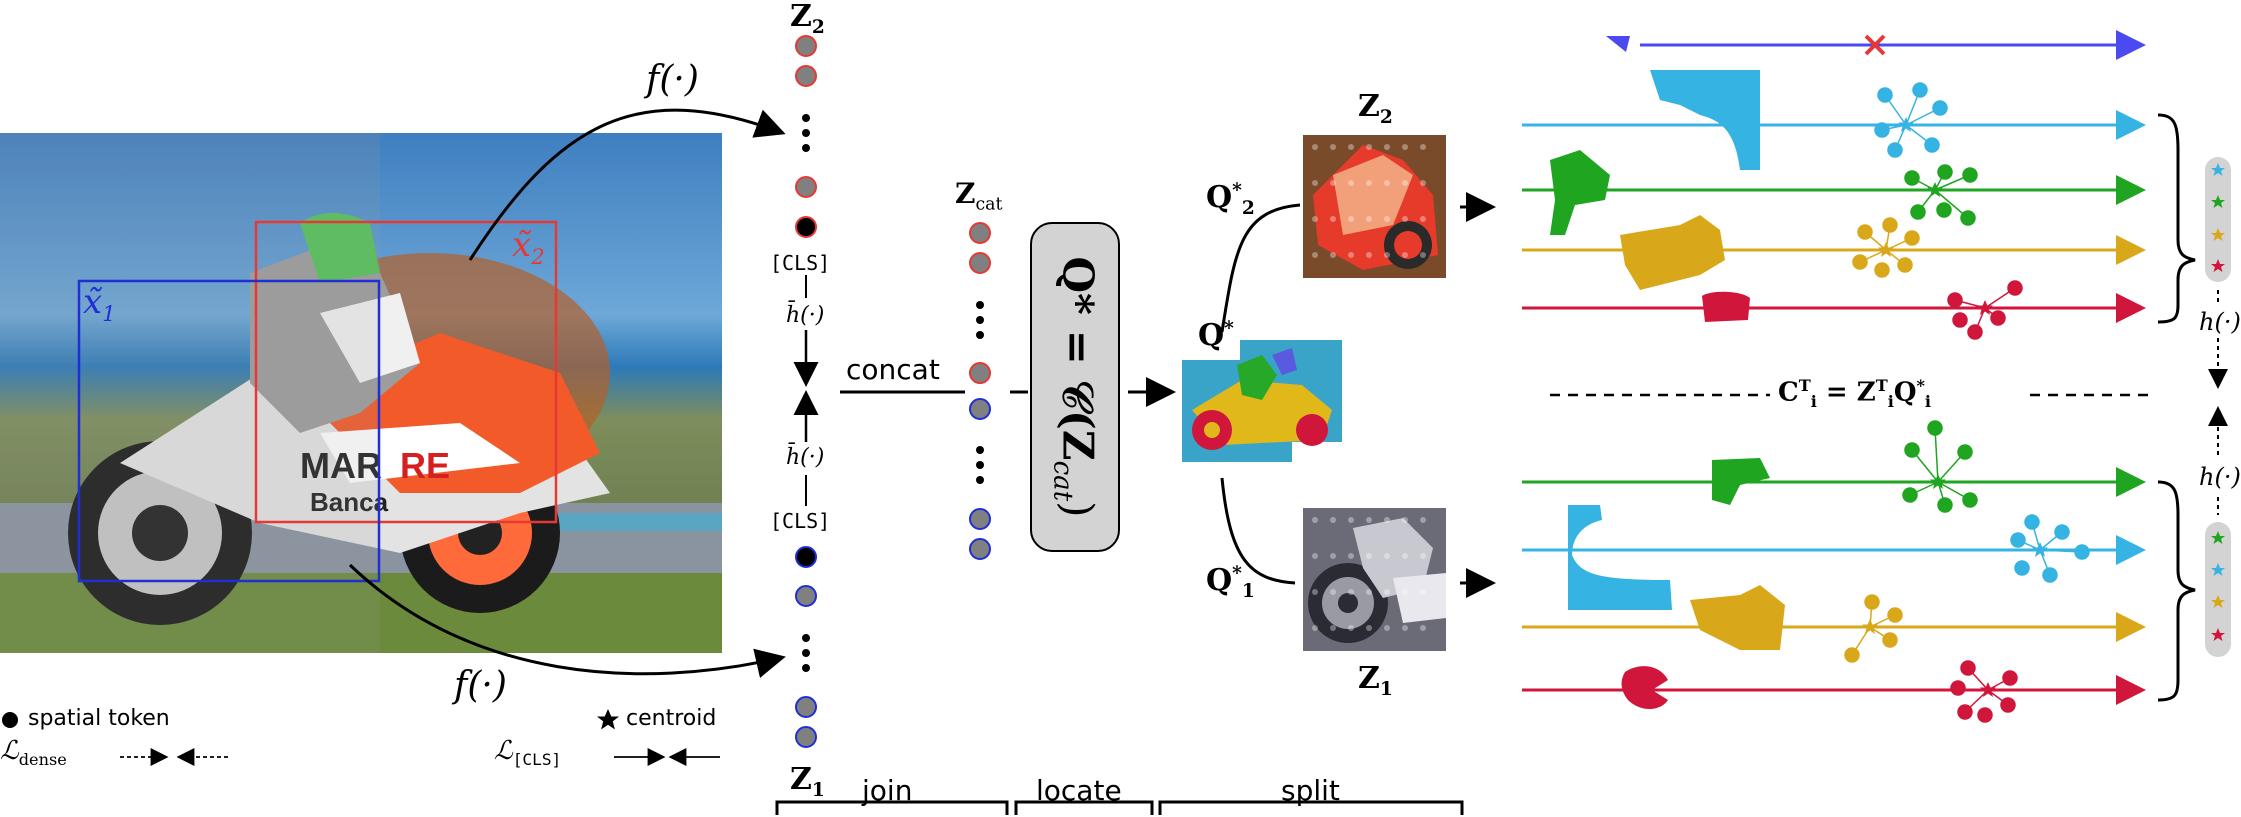  What do you see at coordinates (528, 247) in the screenshot?
I see `x2-crop-label: x̃2` at bounding box center [528, 247].